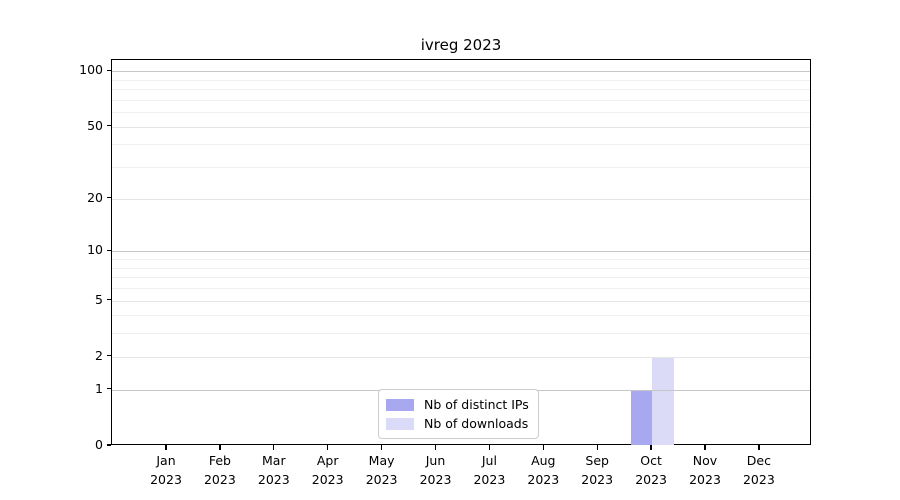 The width and height of the screenshot is (900, 500). Describe the element at coordinates (597, 460) in the screenshot. I see `x-tick-month: Sep` at that location.